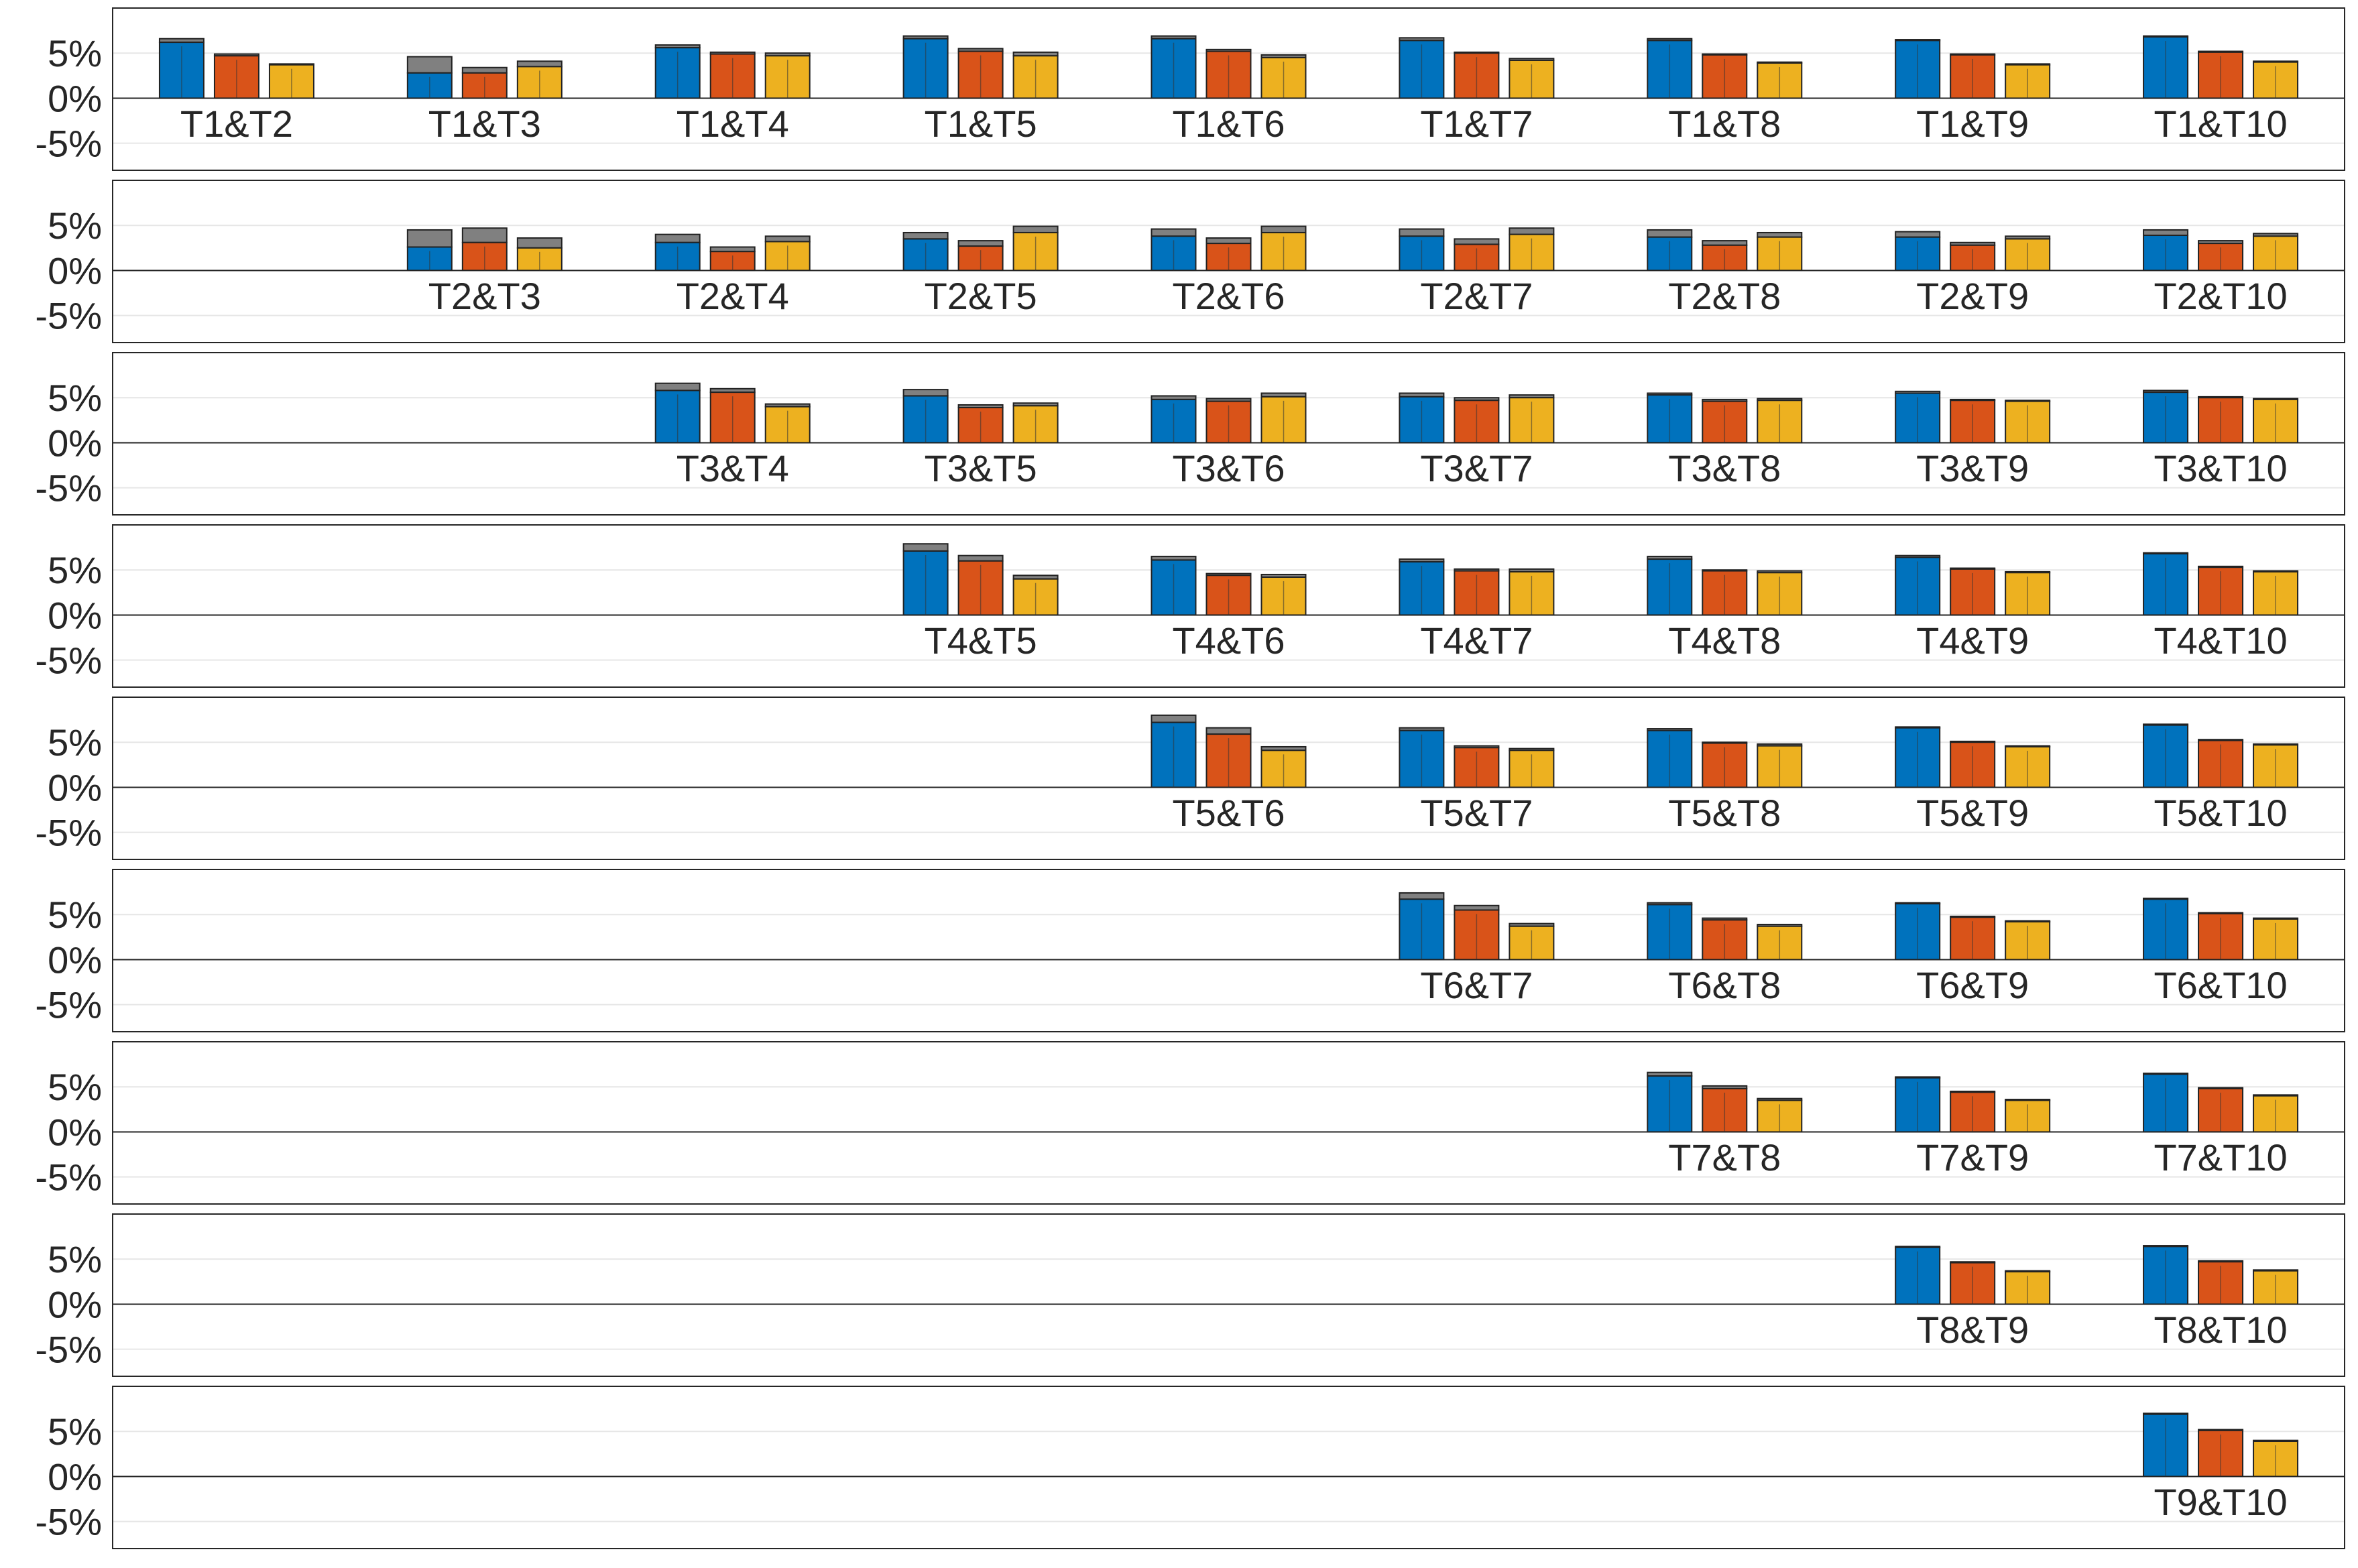  Describe the element at coordinates (1476, 641) in the screenshot. I see `category-label: T4&T7` at that location.